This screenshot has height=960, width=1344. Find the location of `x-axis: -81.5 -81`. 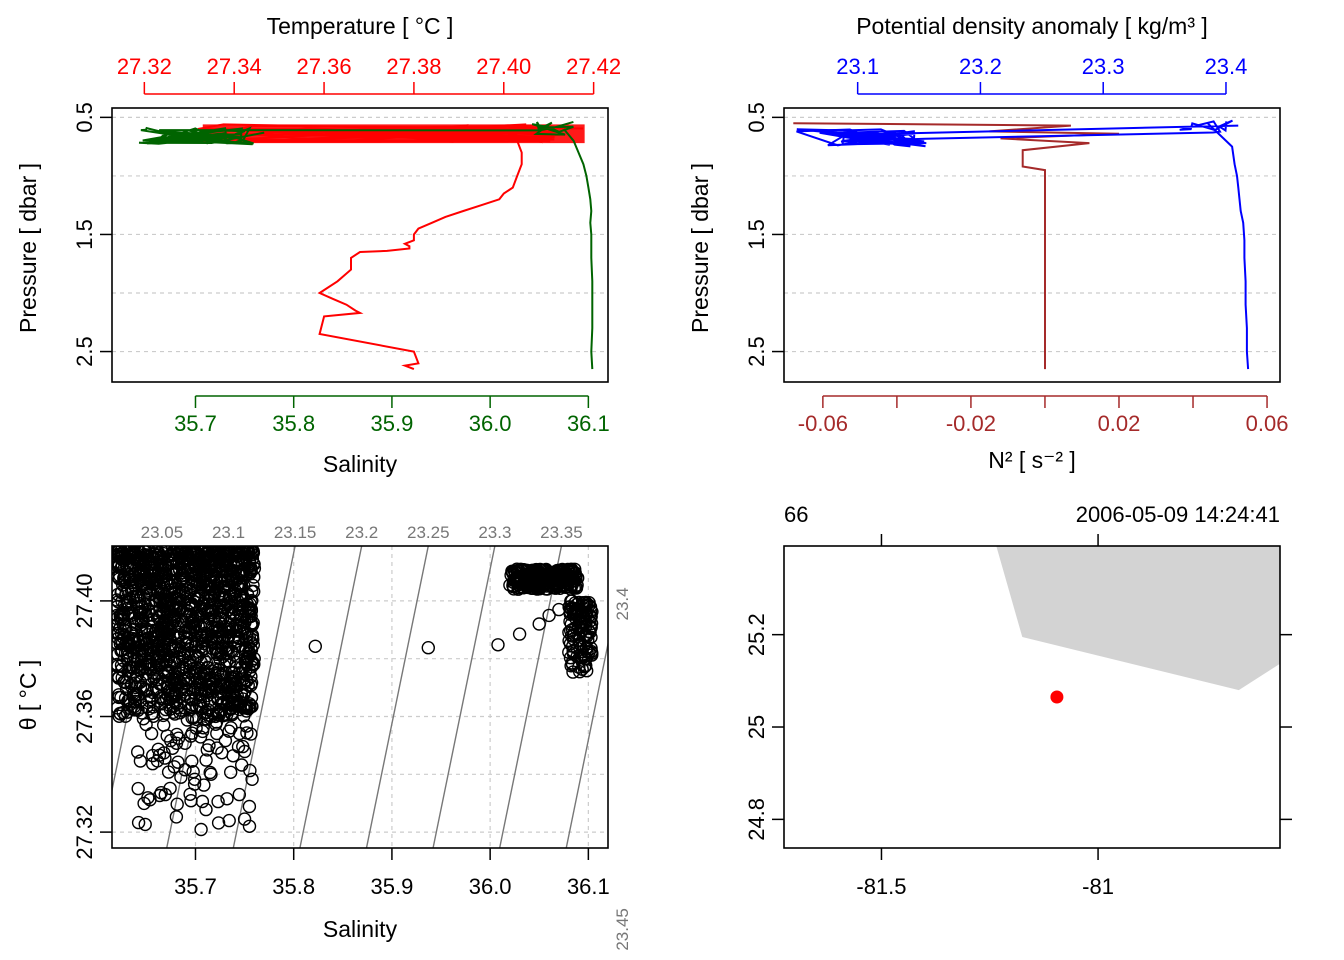

x-axis: -81.5 -81 is located at coordinates (985, 716).